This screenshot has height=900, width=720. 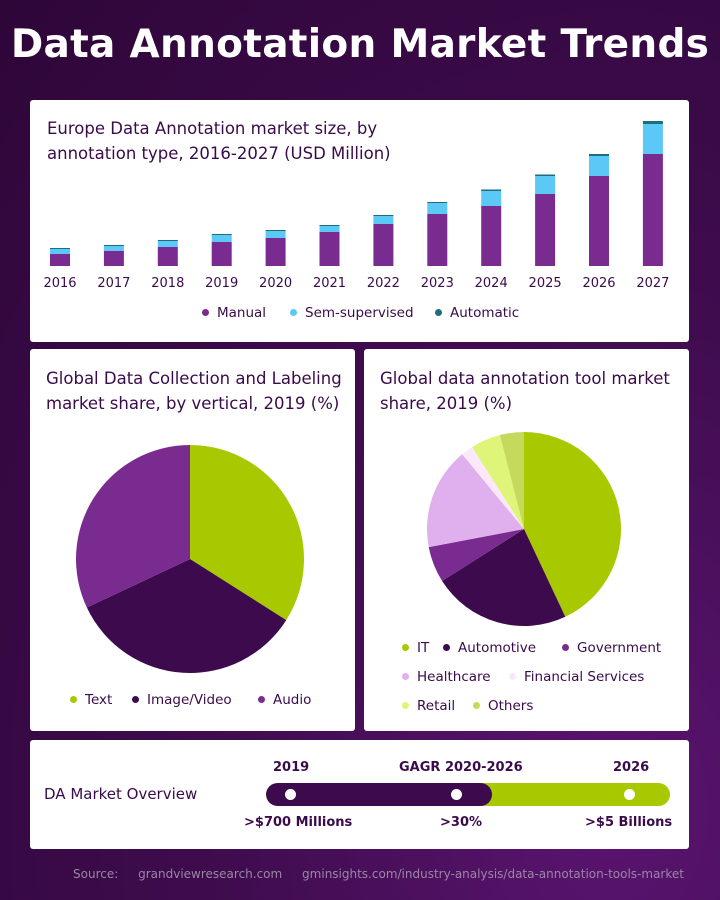 What do you see at coordinates (491, 198) in the screenshot?
I see `bar-2024-sem-supervised` at bounding box center [491, 198].